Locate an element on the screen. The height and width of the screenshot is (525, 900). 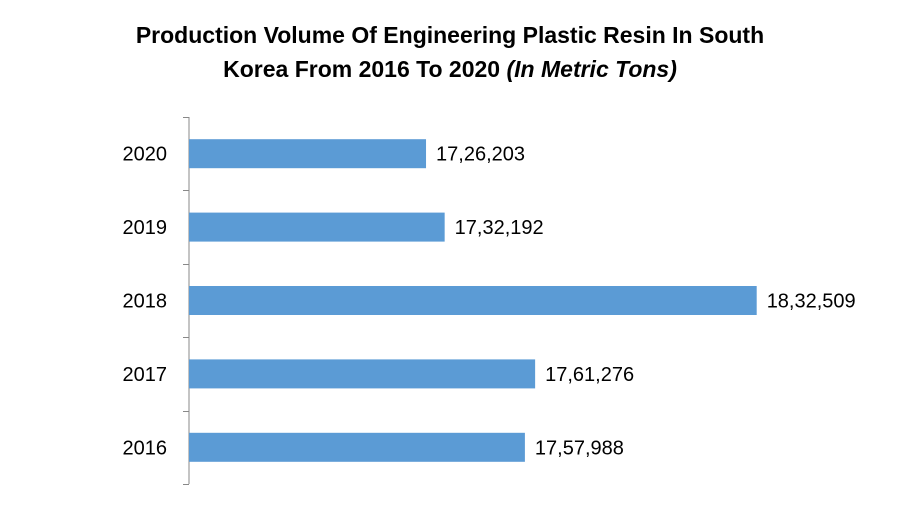
data-label-2019: 17,32,192 is located at coordinates (499, 228).